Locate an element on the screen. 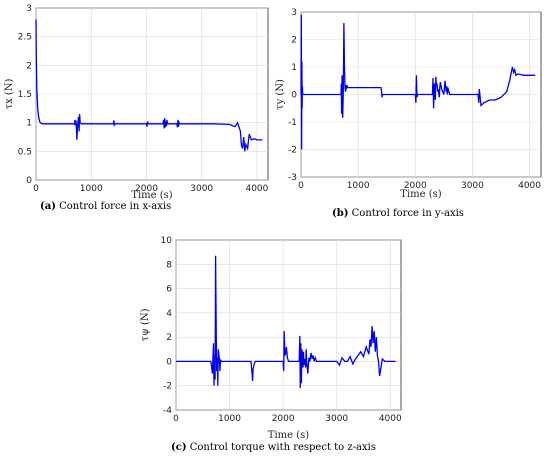  caption-text-a: Control force in x-axis is located at coordinates (113, 206).